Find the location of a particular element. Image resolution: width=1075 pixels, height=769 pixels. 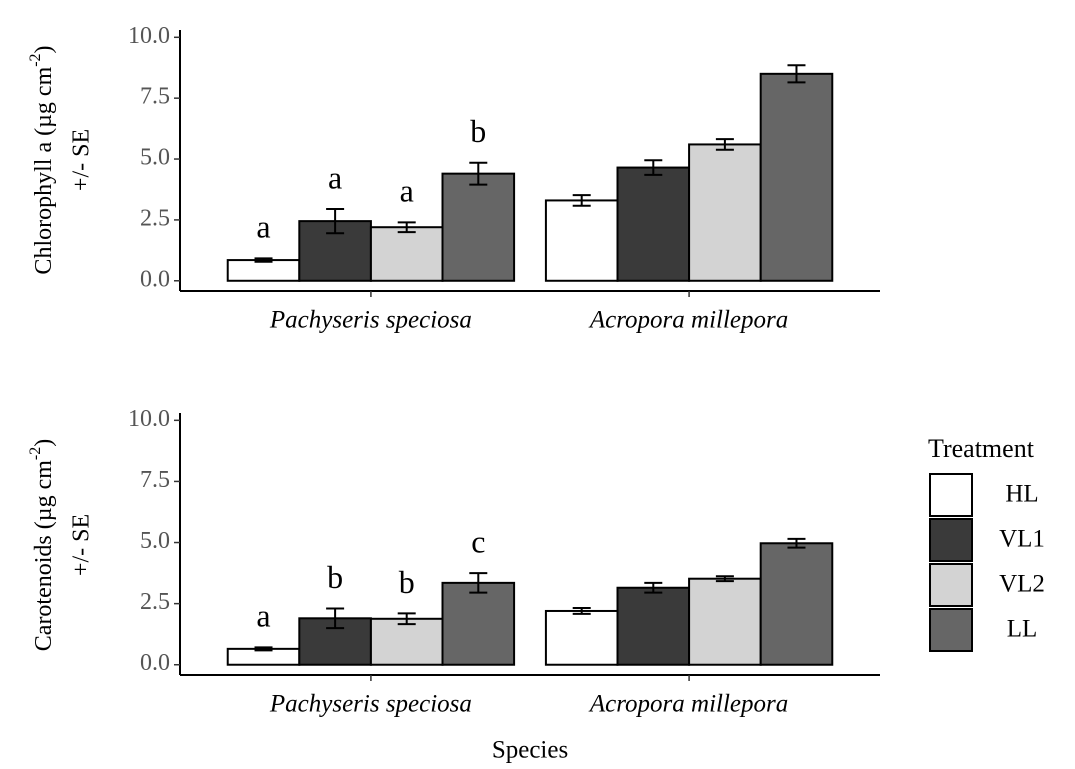

legend-label: LL is located at coordinates (1022, 629).